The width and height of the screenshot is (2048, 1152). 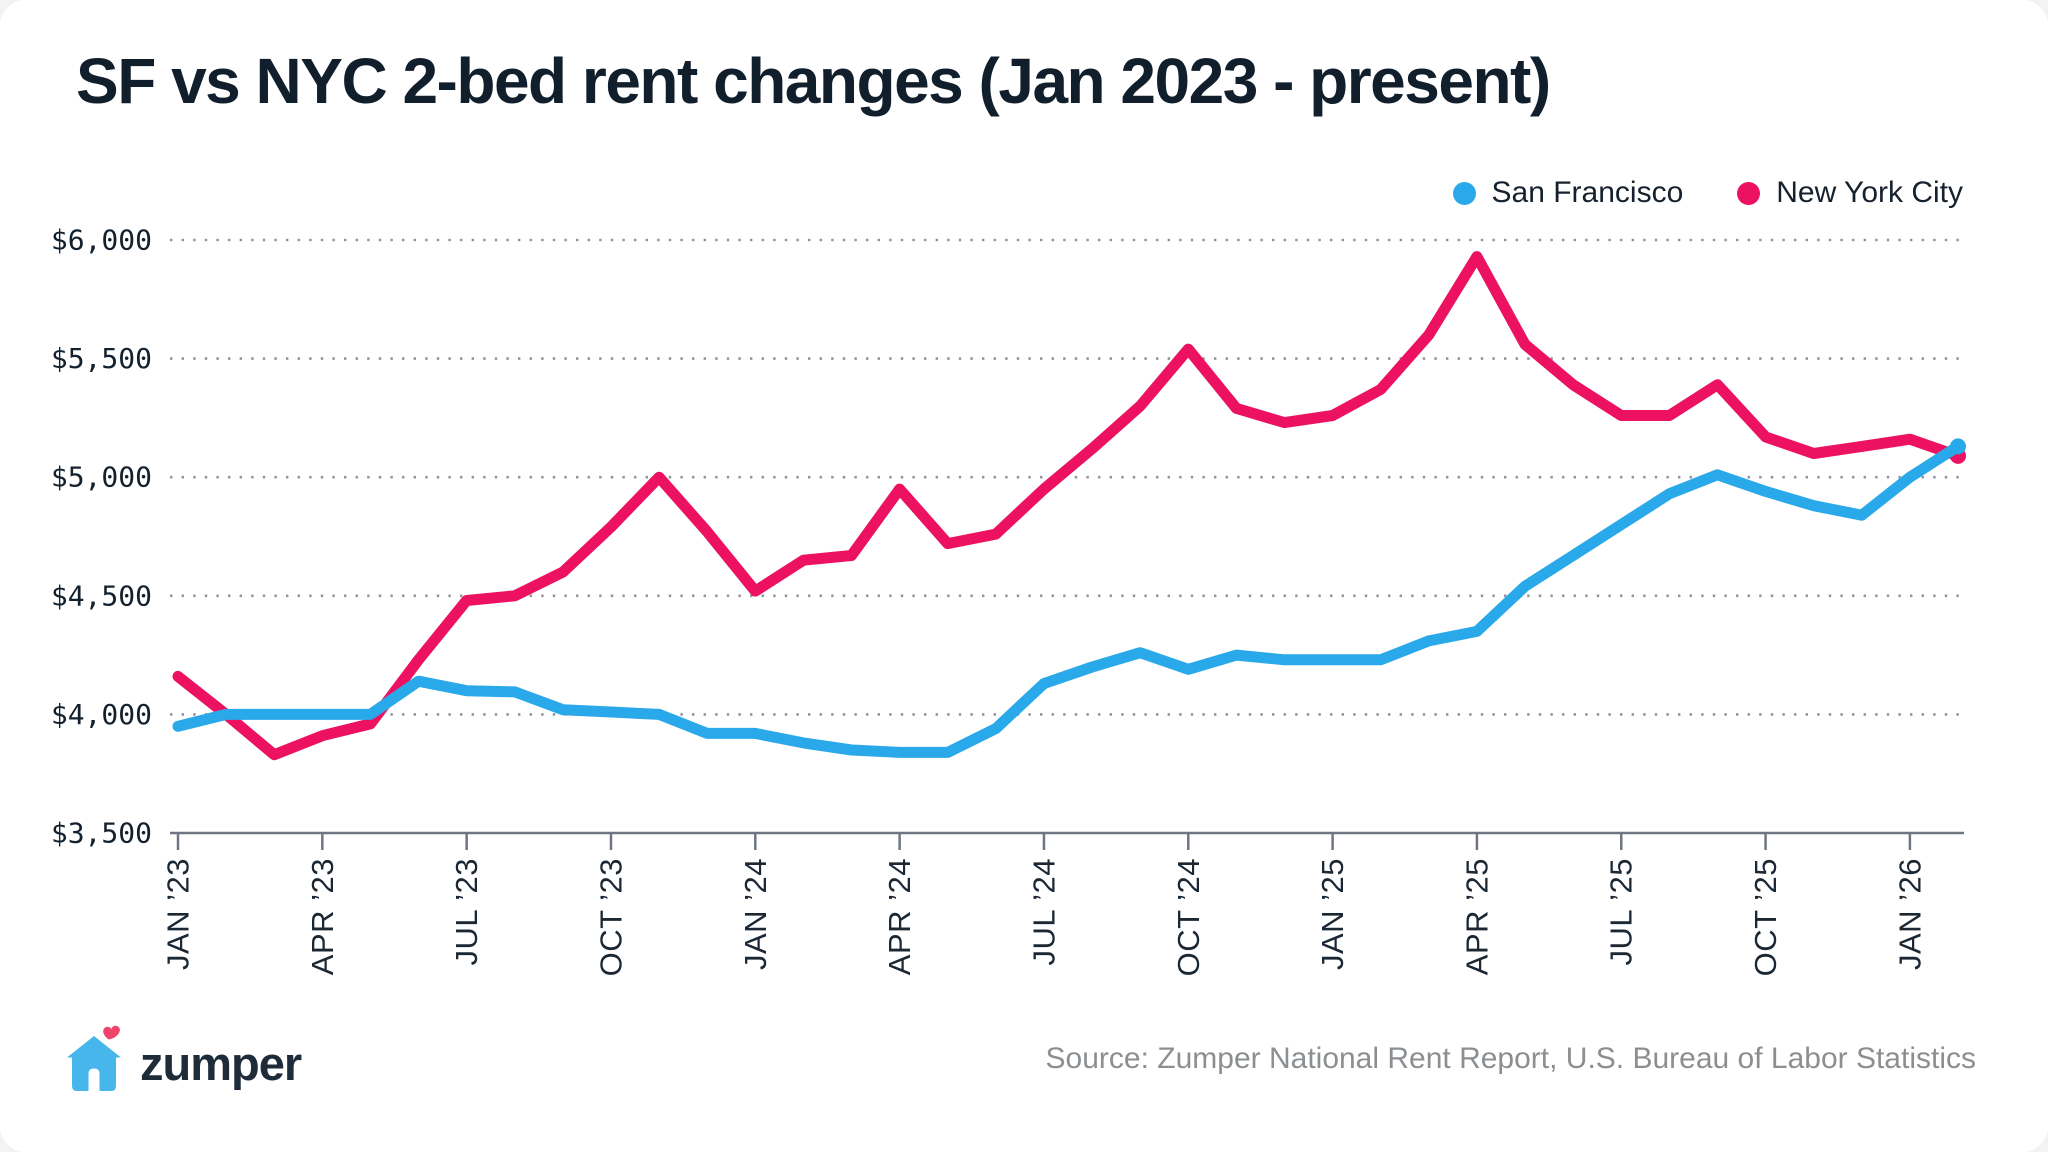 What do you see at coordinates (111, 1032) in the screenshot?
I see `heart-icon` at bounding box center [111, 1032].